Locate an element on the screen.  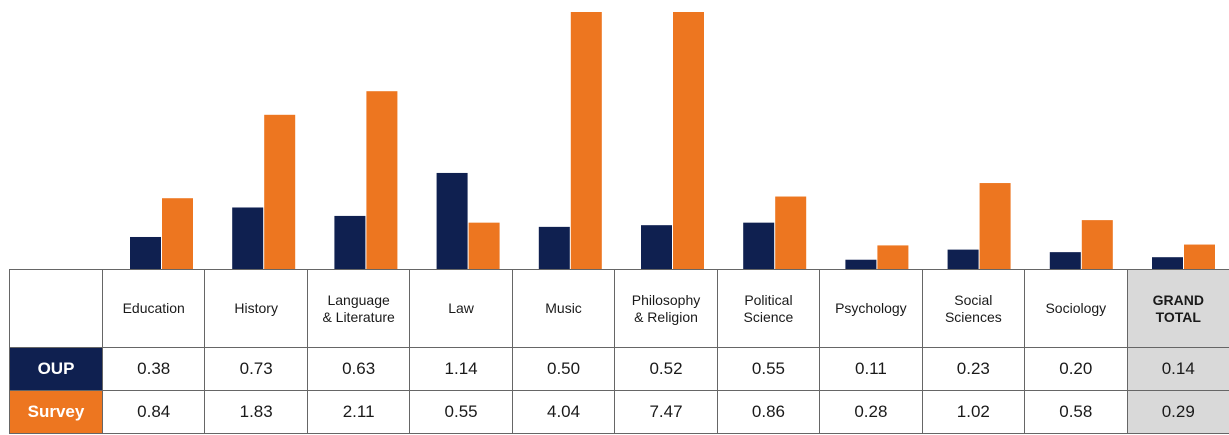
oup-grand-total-value: 0.14 is located at coordinates (1177, 369).